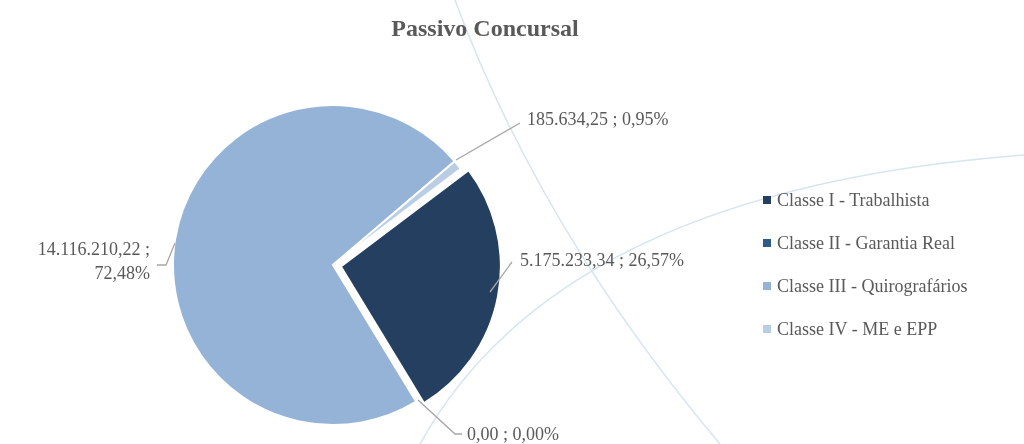 This screenshot has width=1024, height=444. Describe the element at coordinates (513, 434) in the screenshot. I see `text: 0,00 ; 0,00%` at that location.